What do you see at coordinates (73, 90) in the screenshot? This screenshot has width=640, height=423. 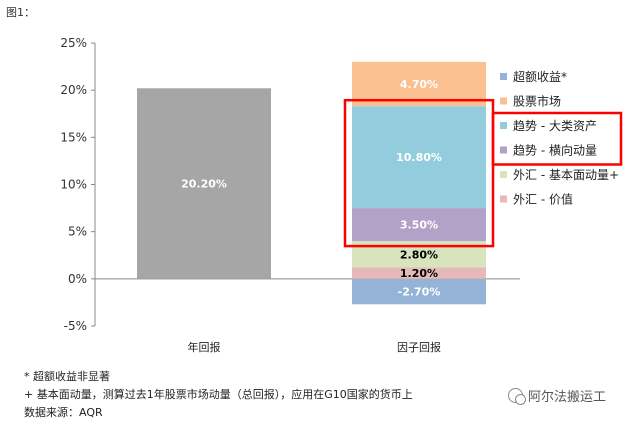 I see `y-tick-label: 20%` at bounding box center [73, 90].